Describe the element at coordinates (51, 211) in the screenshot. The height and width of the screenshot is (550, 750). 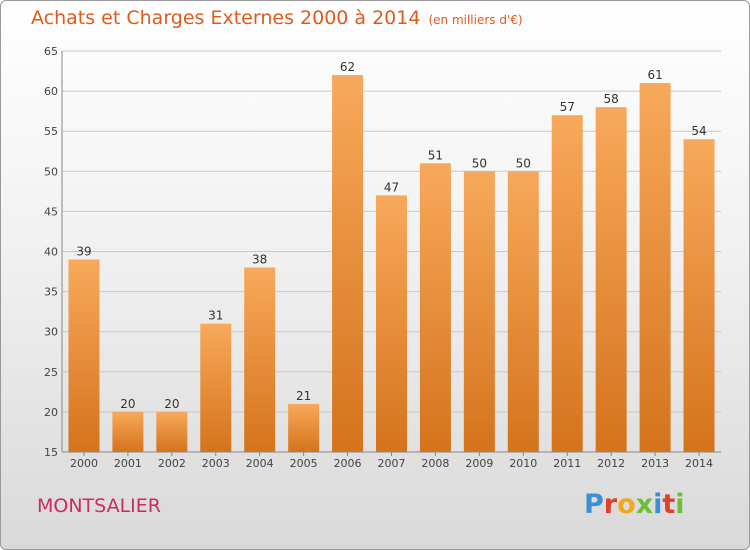
I see `y-tick-label: 45` at that location.